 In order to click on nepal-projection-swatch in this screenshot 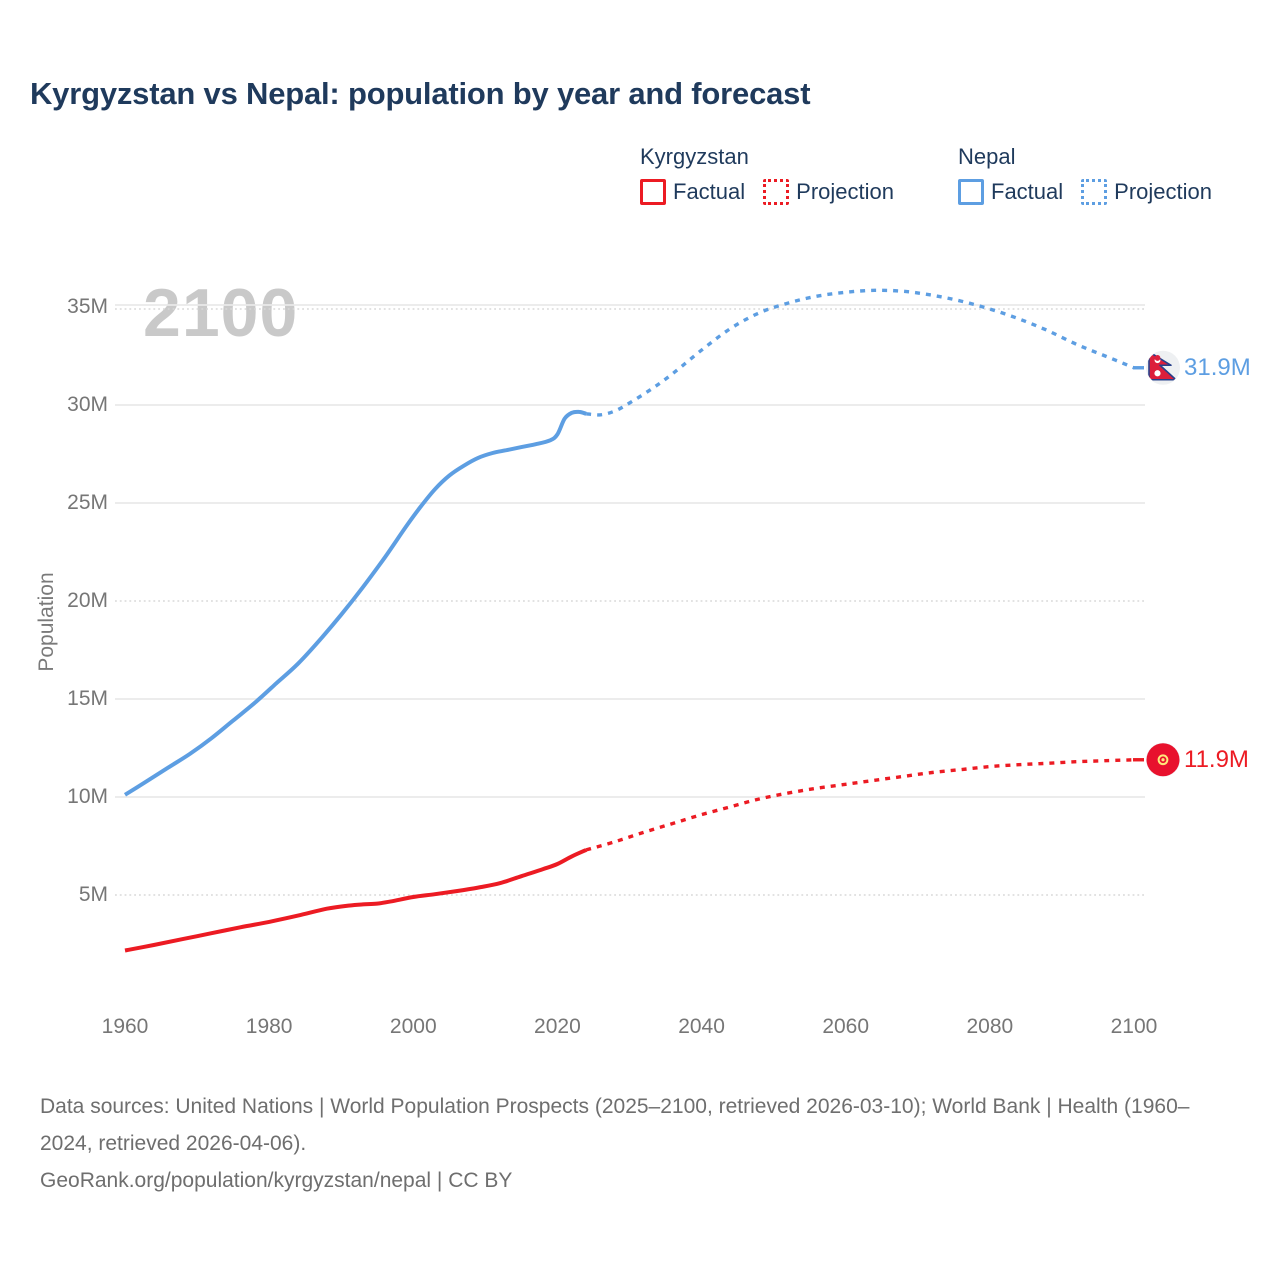, I will do `click(1094, 192)`.